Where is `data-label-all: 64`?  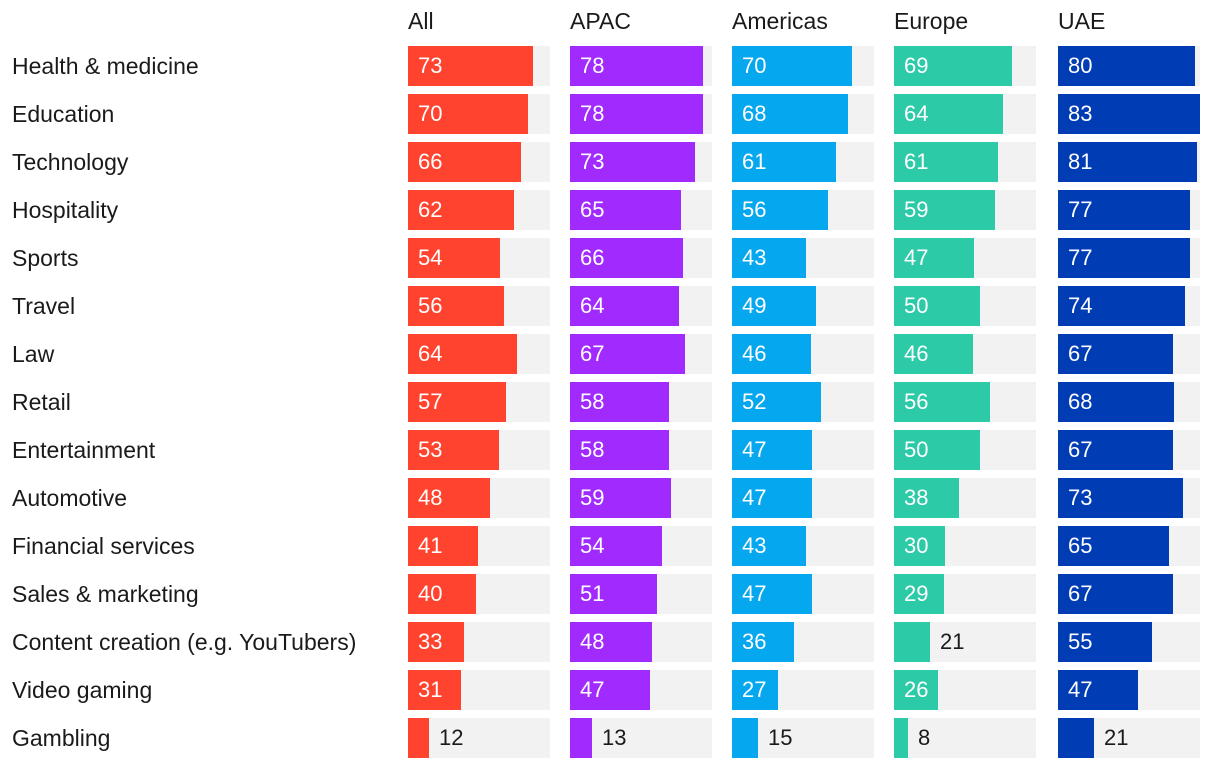
data-label-all: 64 is located at coordinates (430, 353).